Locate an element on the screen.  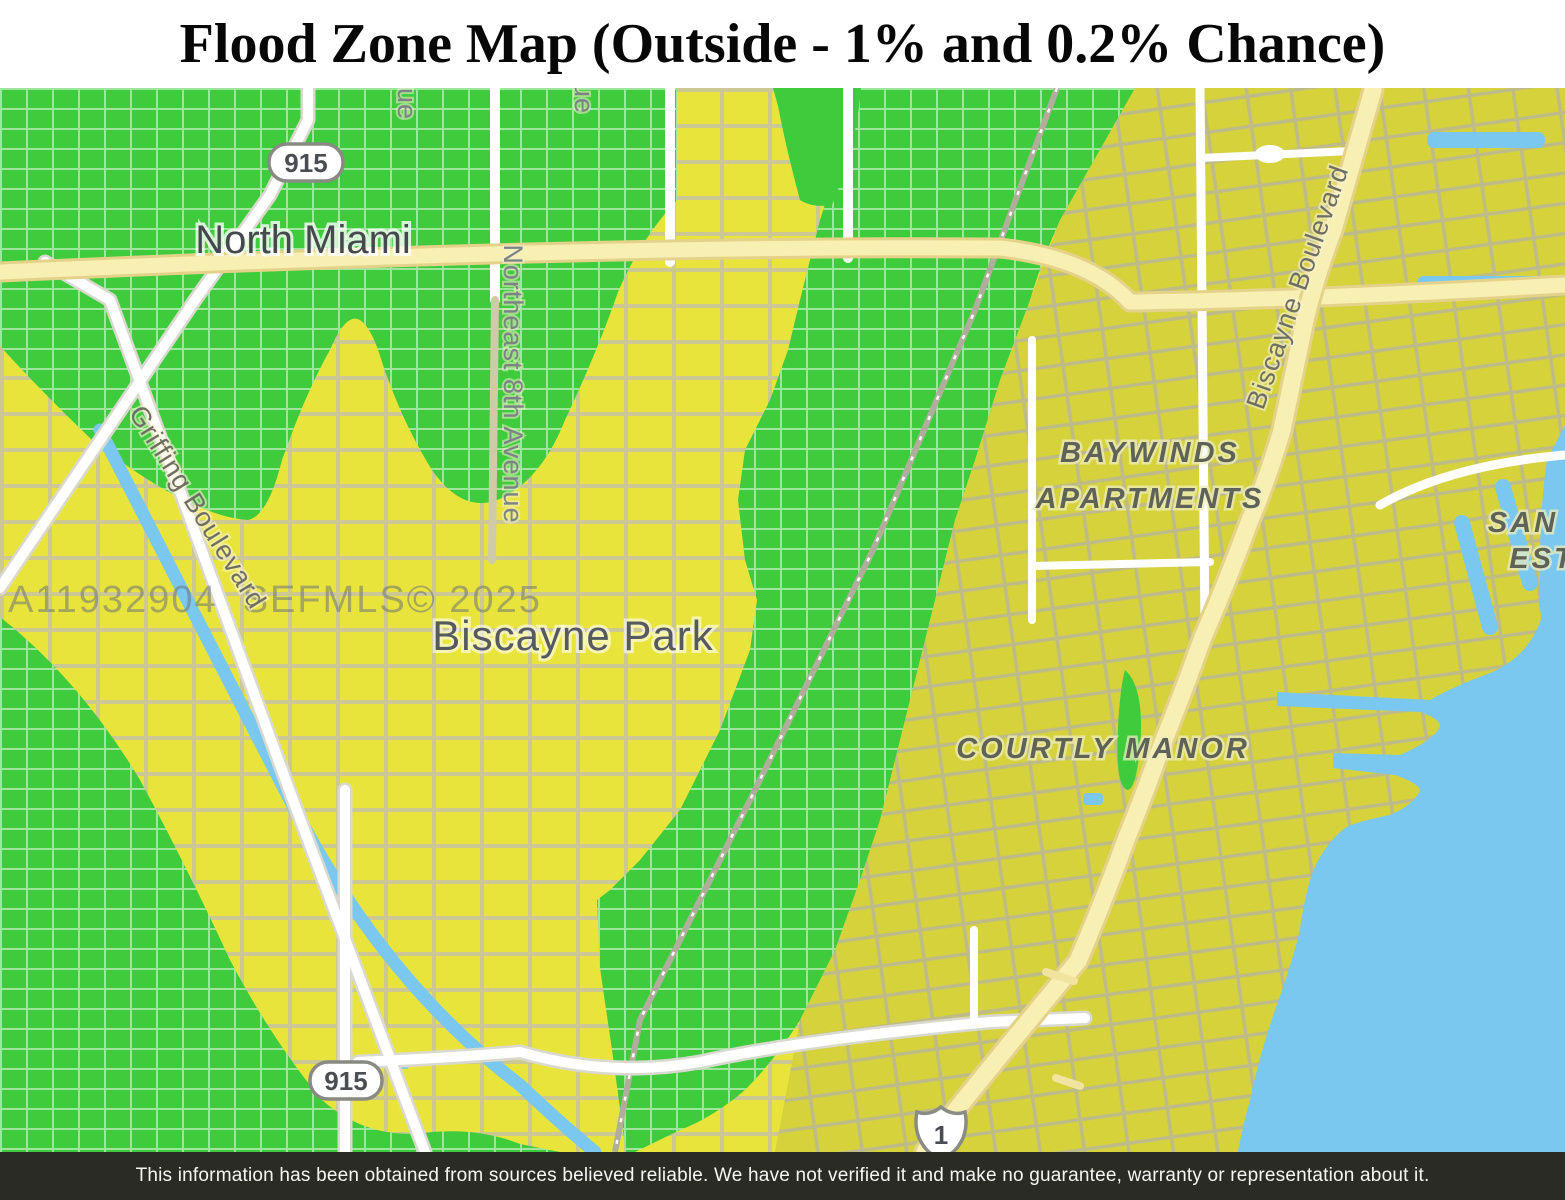
local-road is located at coordinates (1121, 564).